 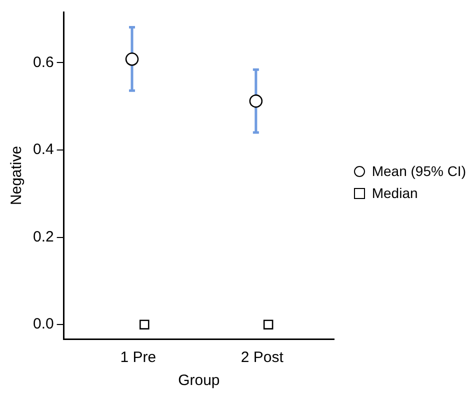 I want to click on x-tick-label: 1 Pre, so click(x=138, y=357).